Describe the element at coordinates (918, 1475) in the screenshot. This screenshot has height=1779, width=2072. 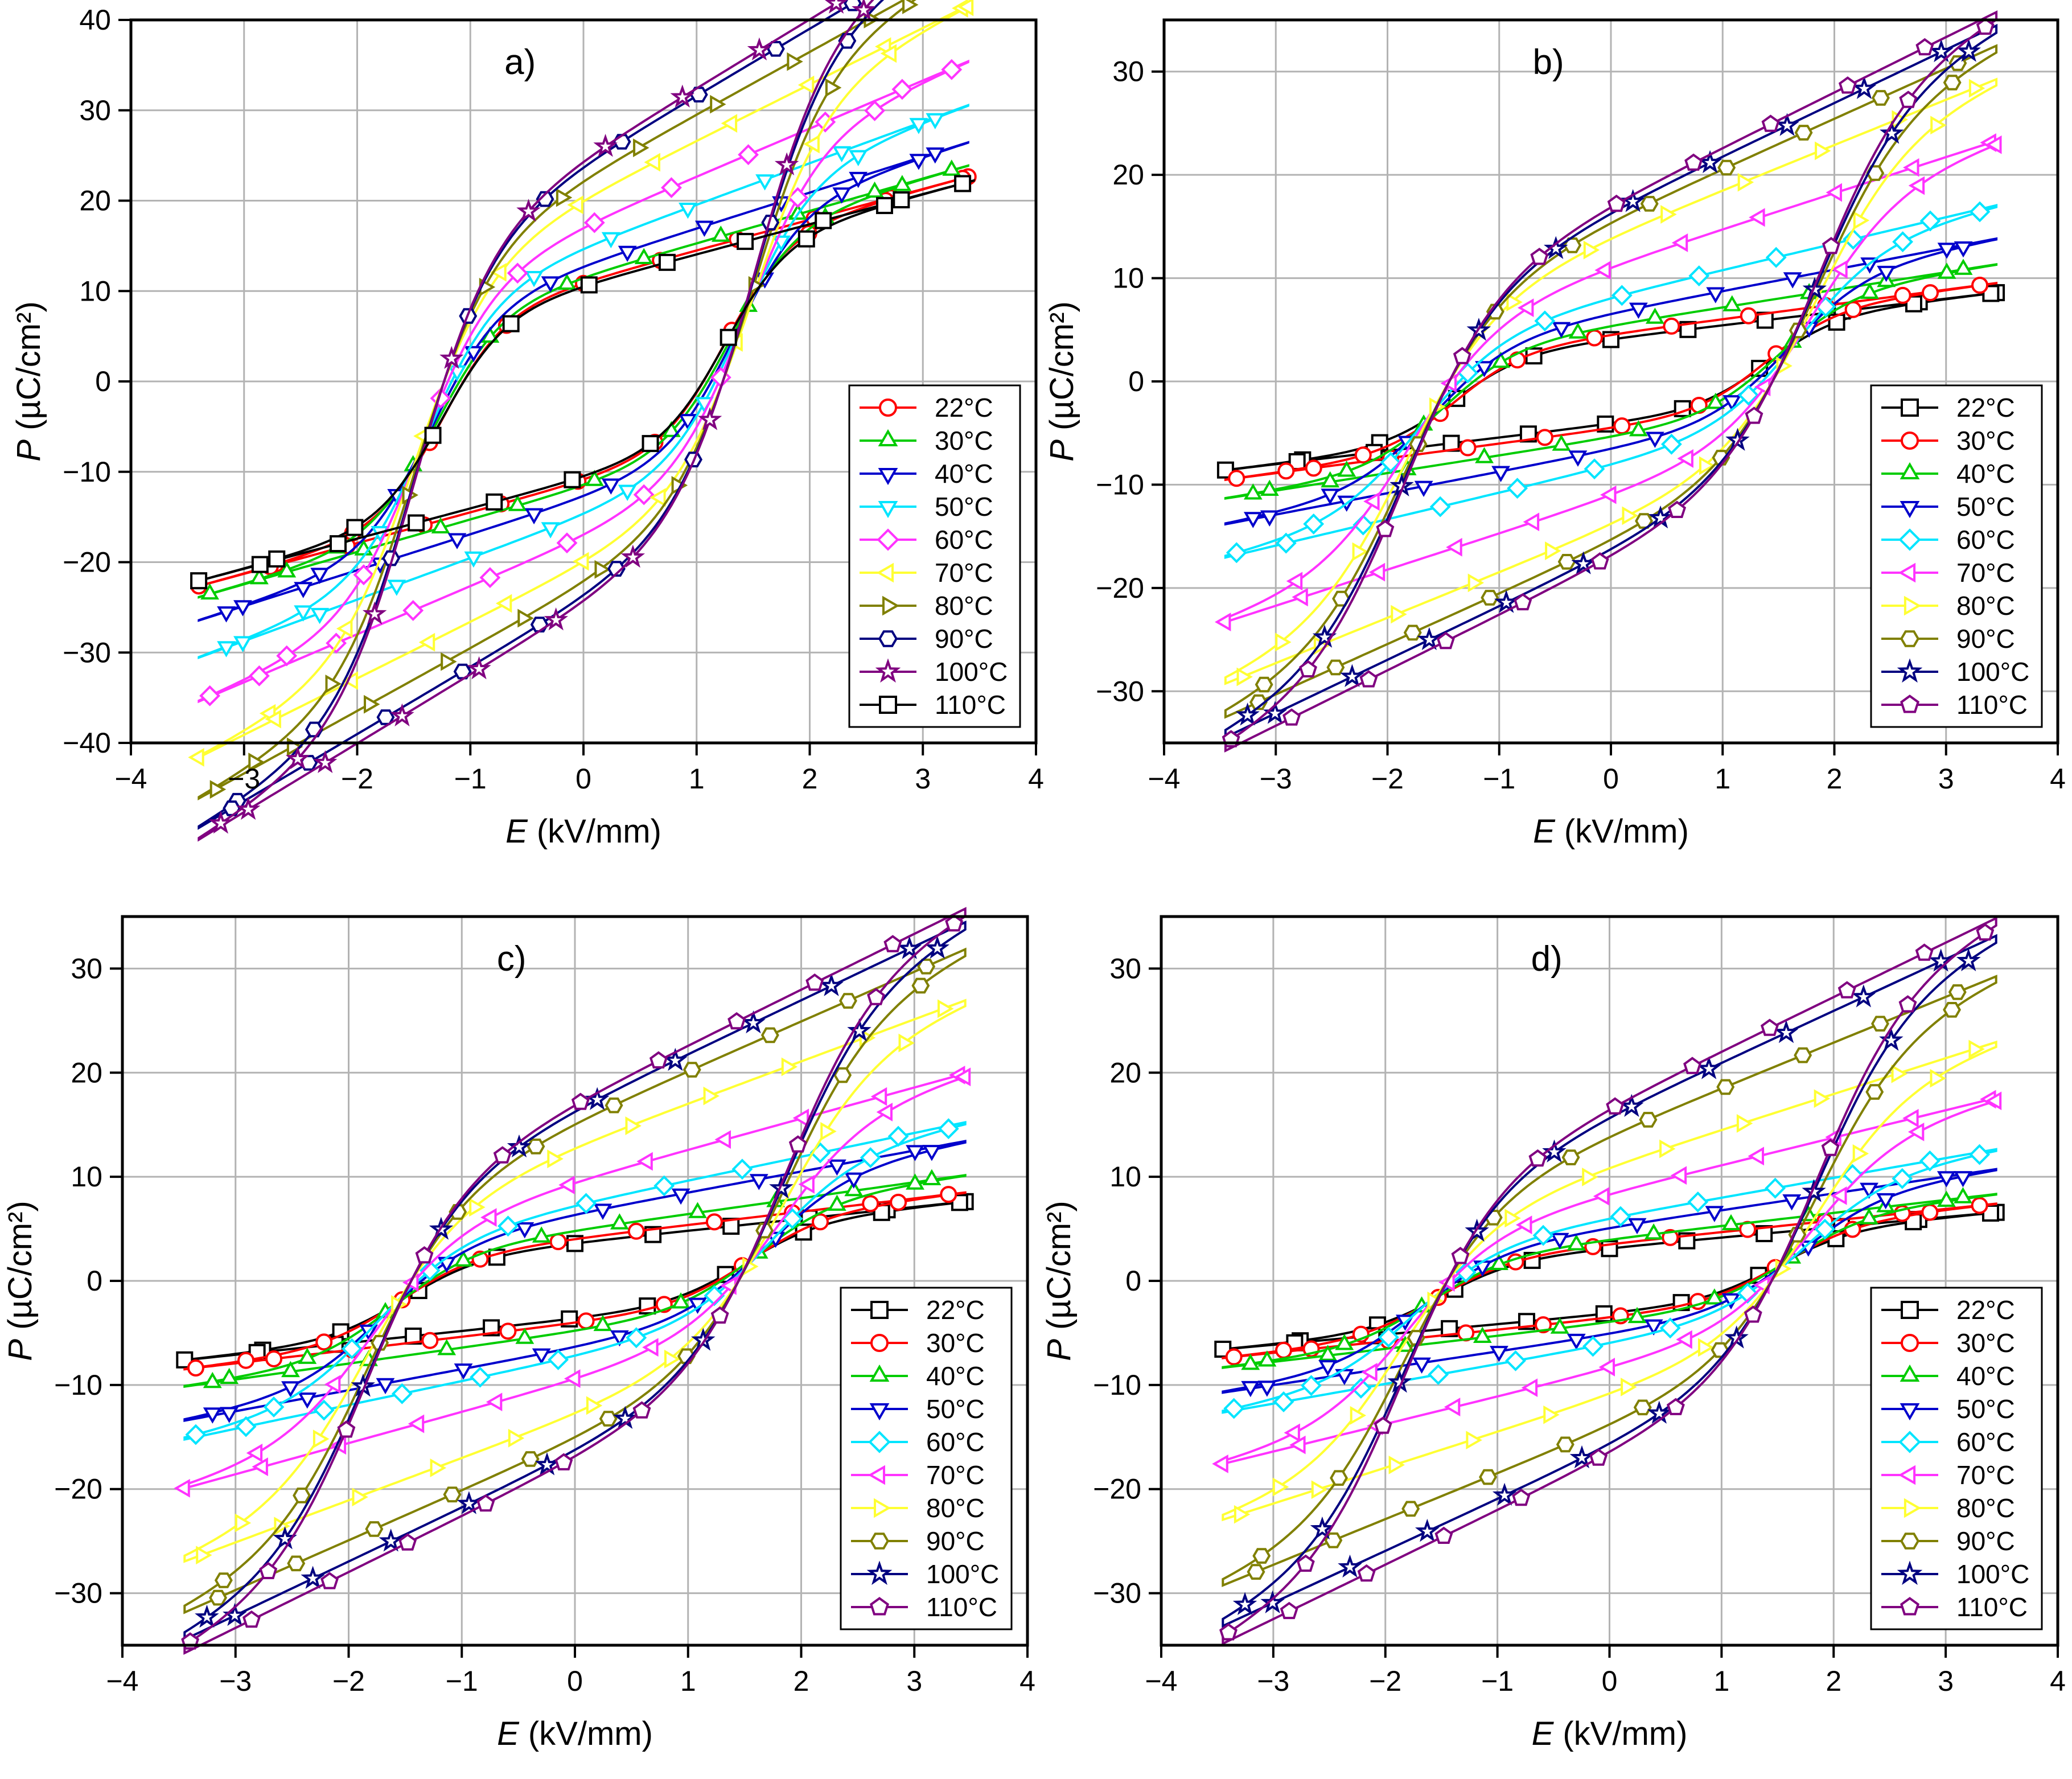
I see `legend-item: 70°C` at that location.